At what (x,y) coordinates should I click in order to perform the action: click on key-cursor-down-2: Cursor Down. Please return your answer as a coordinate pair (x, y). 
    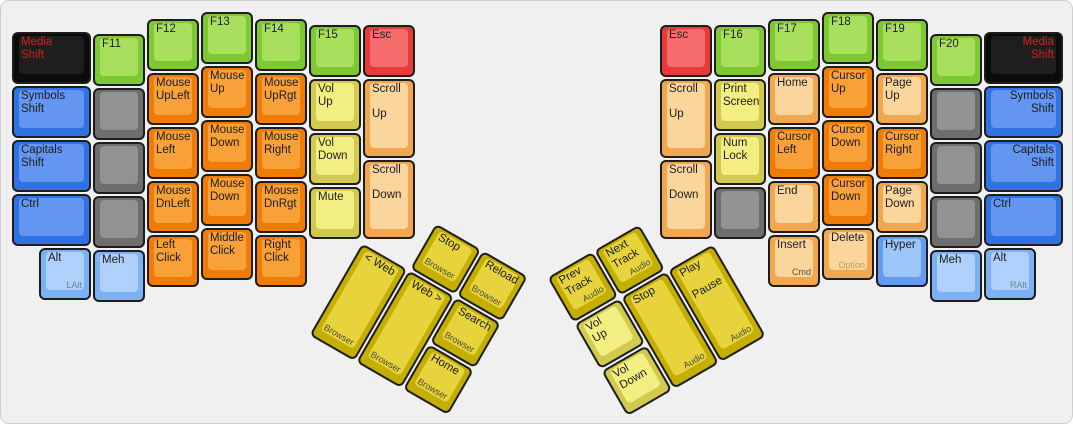
    Looking at the image, I should click on (848, 200).